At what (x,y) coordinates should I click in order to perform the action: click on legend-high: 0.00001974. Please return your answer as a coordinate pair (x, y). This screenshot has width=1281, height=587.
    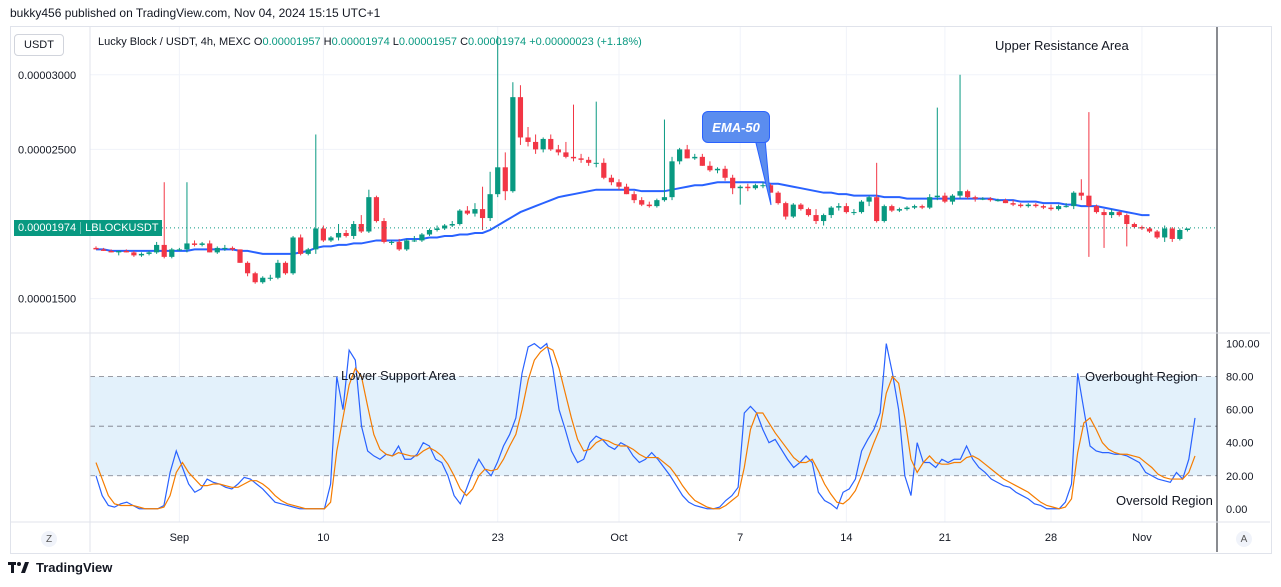
    Looking at the image, I should click on (360, 42).